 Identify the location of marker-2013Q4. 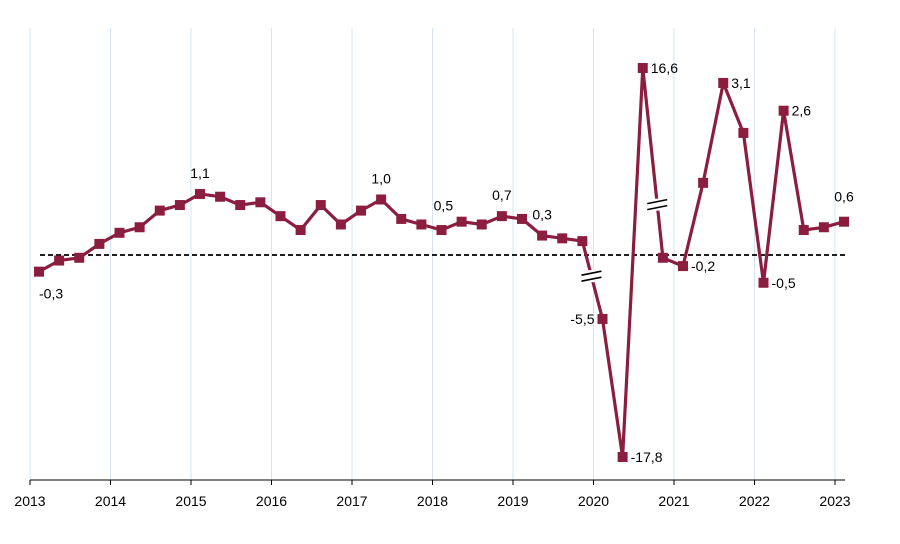
(99, 243).